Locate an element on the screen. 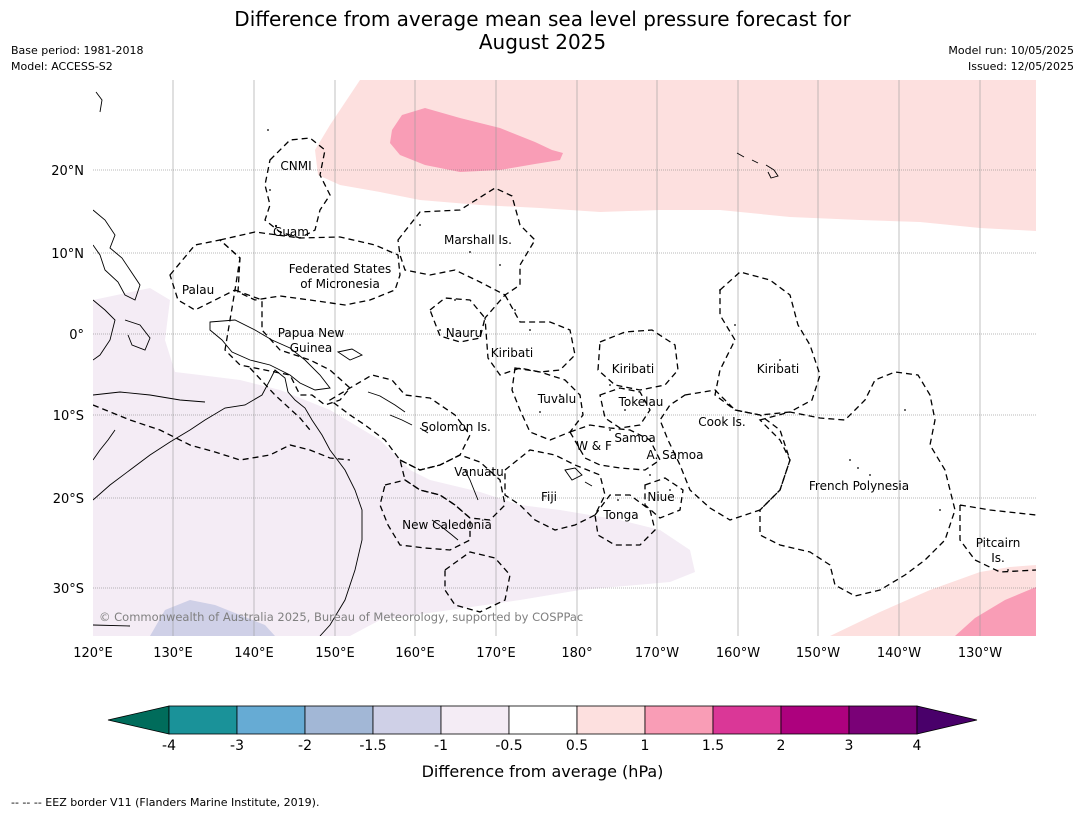  australia-coast-west is located at coordinates (104, 445).